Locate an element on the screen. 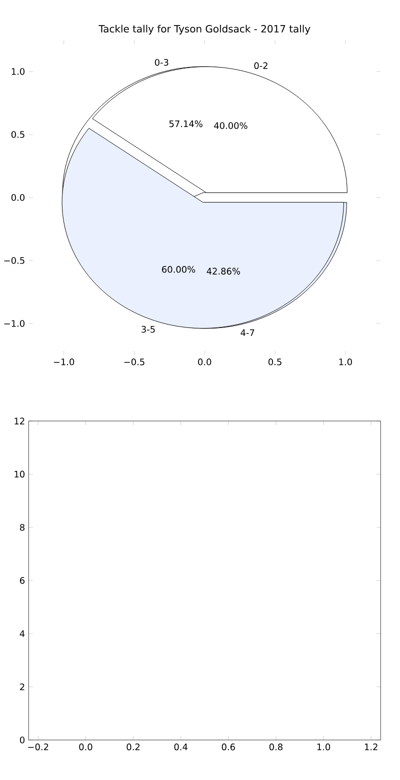 Image resolution: width=400 pixels, height=780 pixels. data-label: 40.00% is located at coordinates (231, 125).